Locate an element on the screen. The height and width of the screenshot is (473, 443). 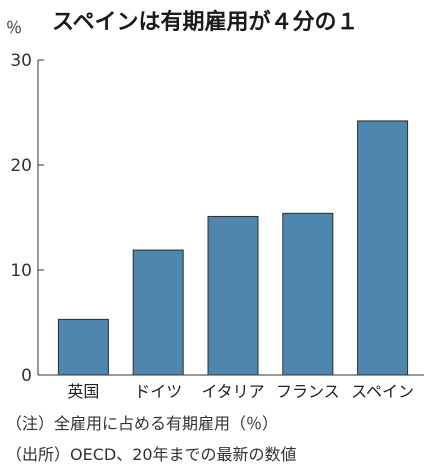
note-footnote: （注）全雇用に占める有期雇用（％） is located at coordinates (142, 423).